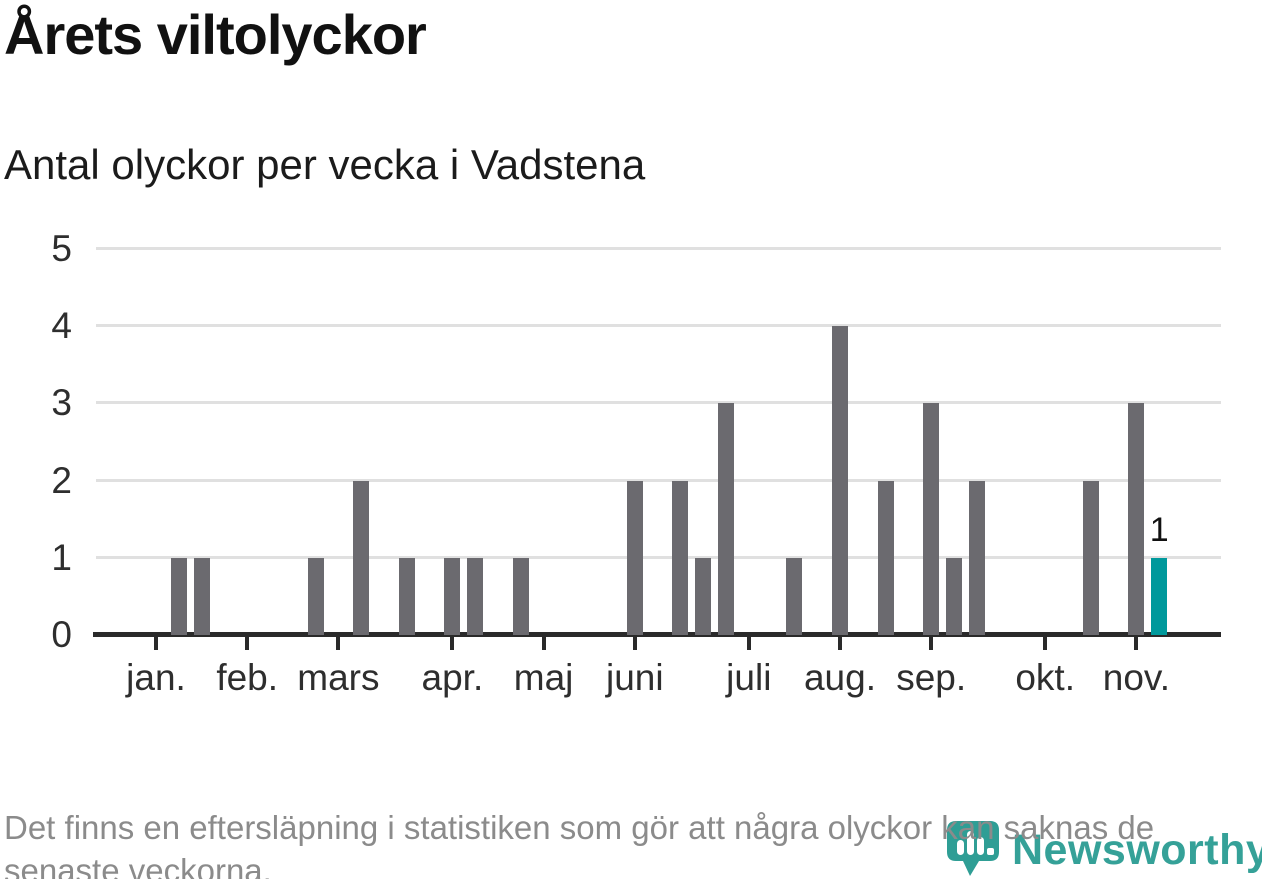 The image size is (1262, 879). I want to click on x-tick-label: okt., so click(1045, 677).